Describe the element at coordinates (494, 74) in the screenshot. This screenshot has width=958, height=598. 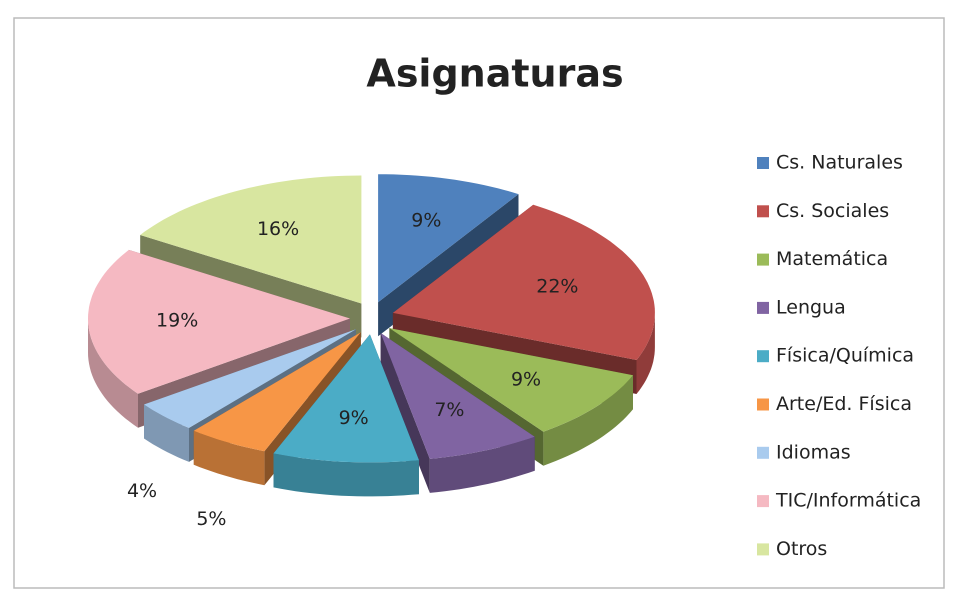
I see `chart-title: Asignaturas` at that location.